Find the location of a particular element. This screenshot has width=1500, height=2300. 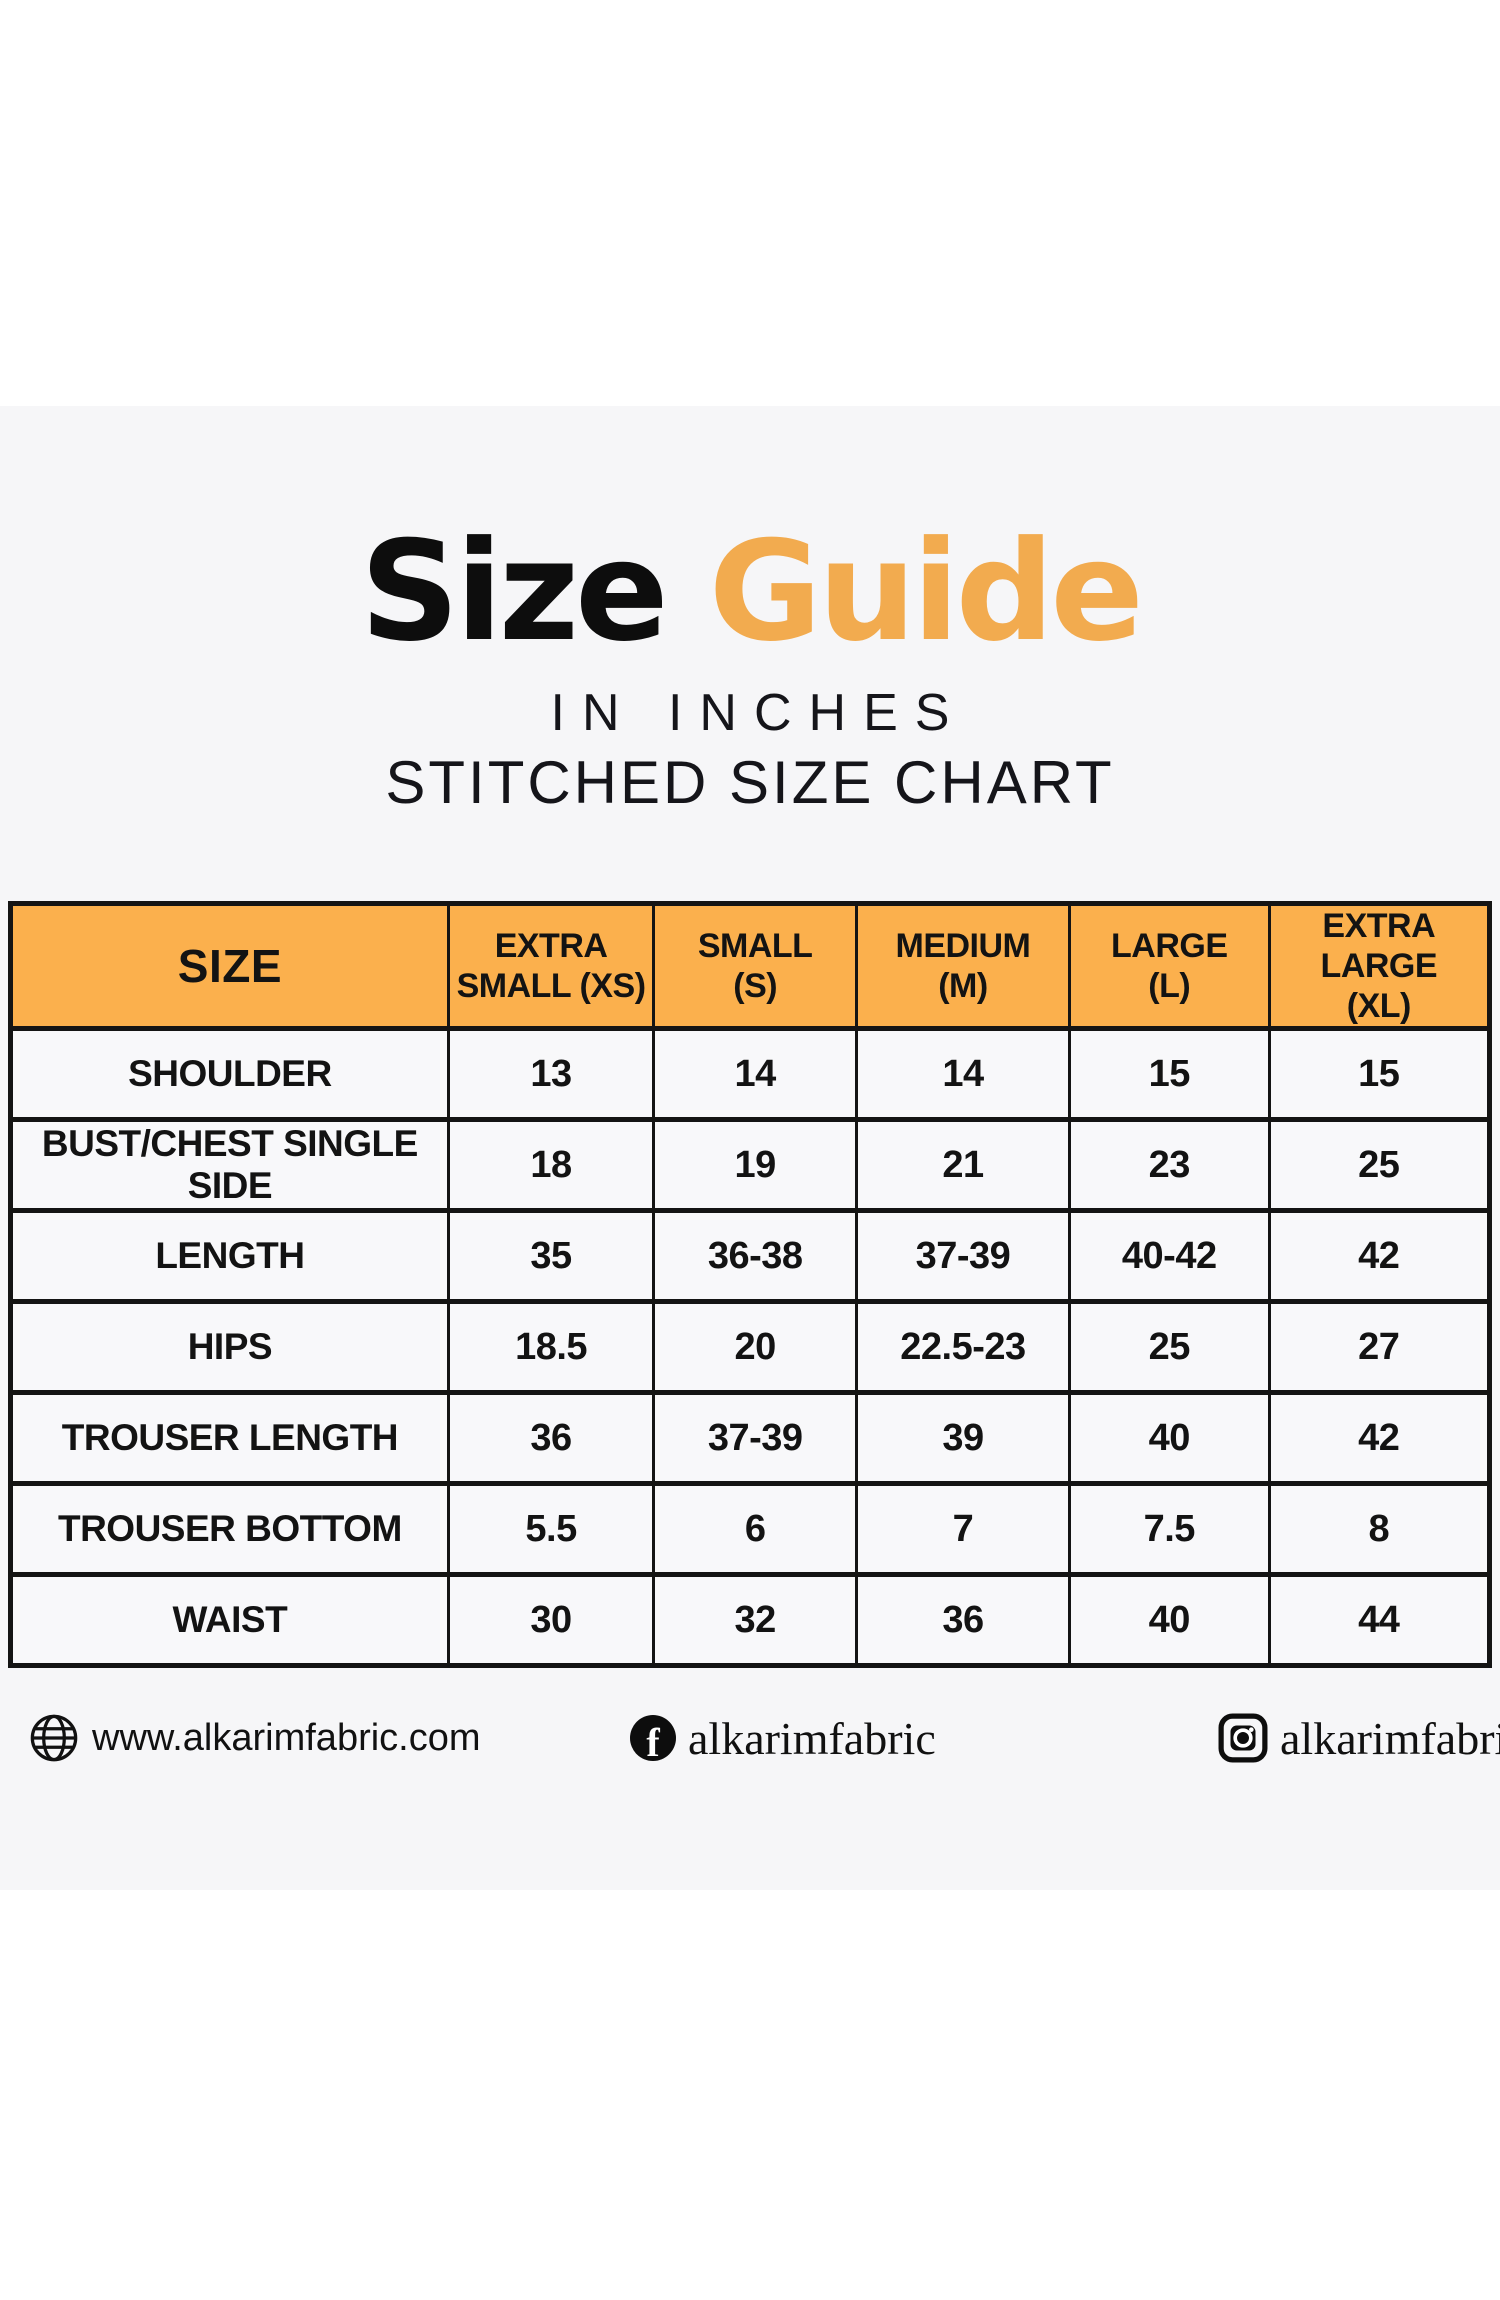

header-cell-medium: MEDIUM (M) is located at coordinates (962, 966).